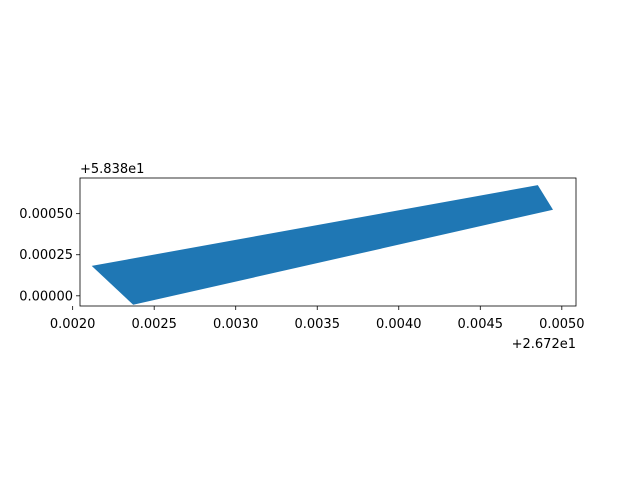  What do you see at coordinates (317, 324) in the screenshot?
I see `x-tick-label: 0.0035` at bounding box center [317, 324].